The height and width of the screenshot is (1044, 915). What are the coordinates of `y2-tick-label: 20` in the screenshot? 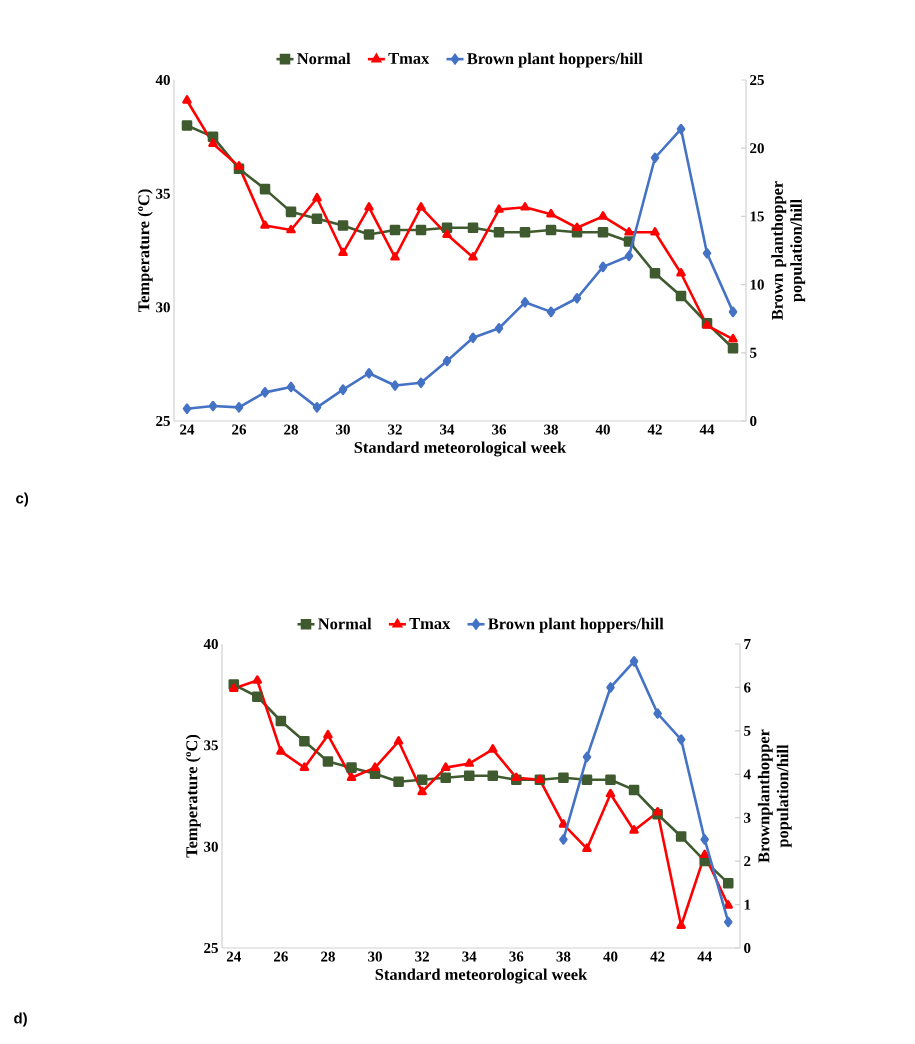 It's located at (757, 148).